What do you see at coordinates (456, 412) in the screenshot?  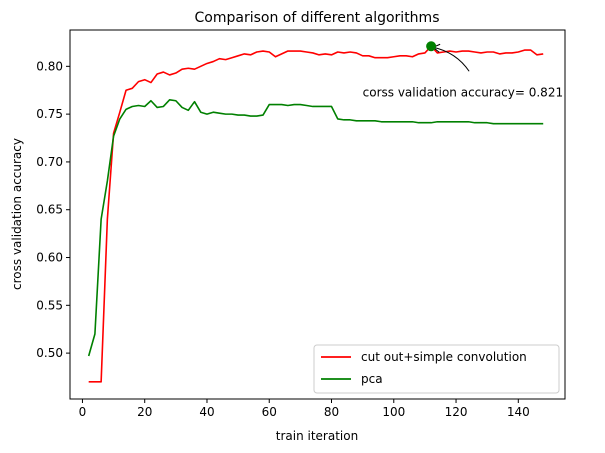 I see `x-tick-label: 120` at bounding box center [456, 412].